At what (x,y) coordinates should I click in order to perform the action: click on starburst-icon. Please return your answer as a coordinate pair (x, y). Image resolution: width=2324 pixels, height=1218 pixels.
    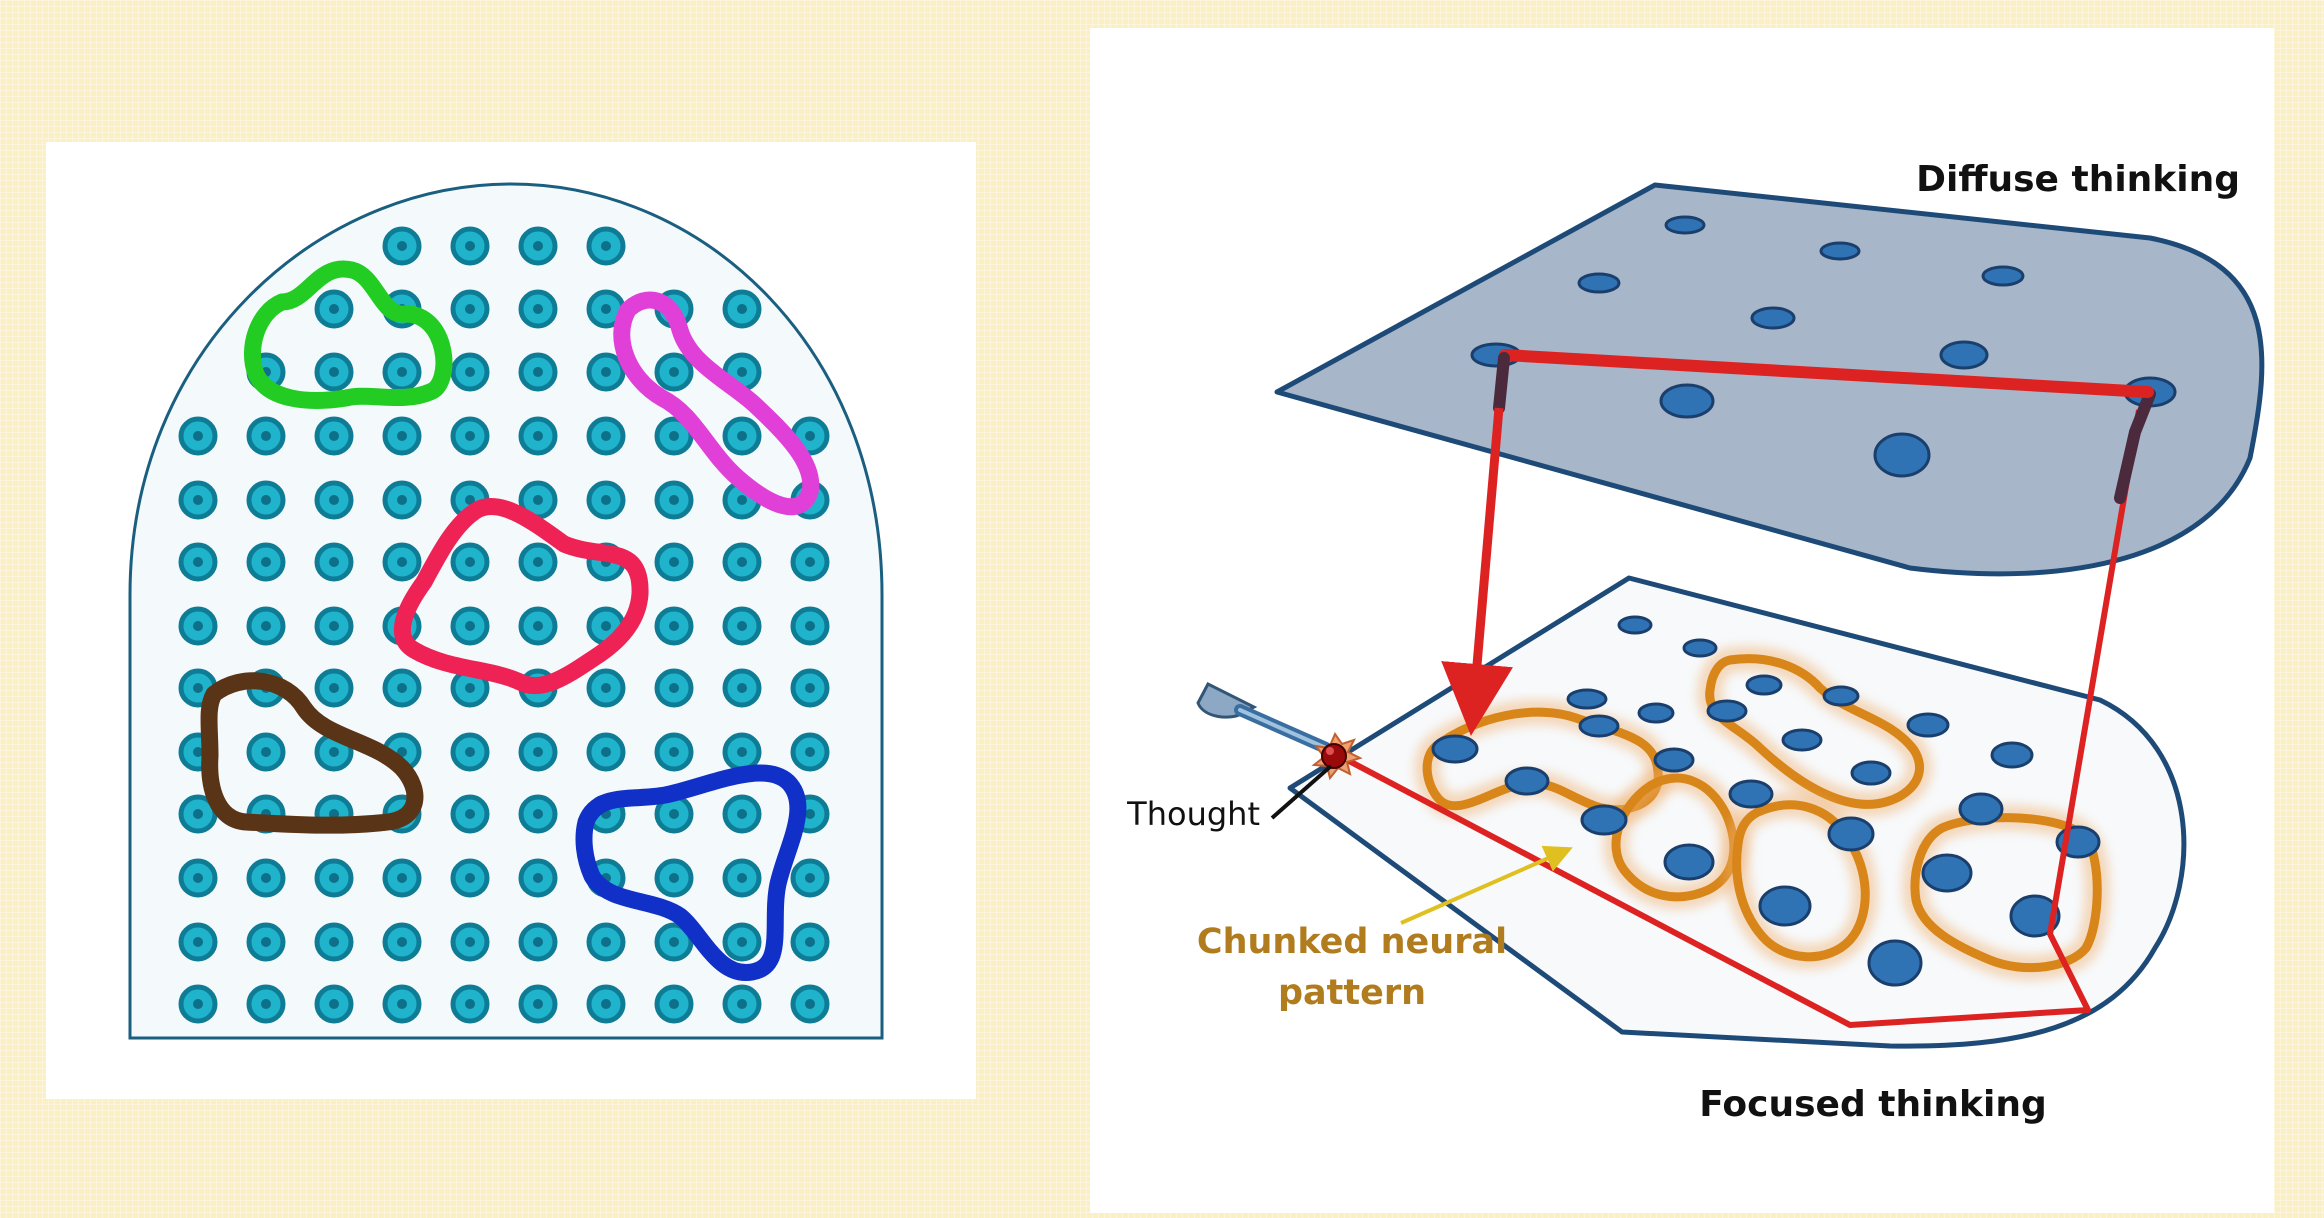
    Looking at the image, I should click on (1337, 756).